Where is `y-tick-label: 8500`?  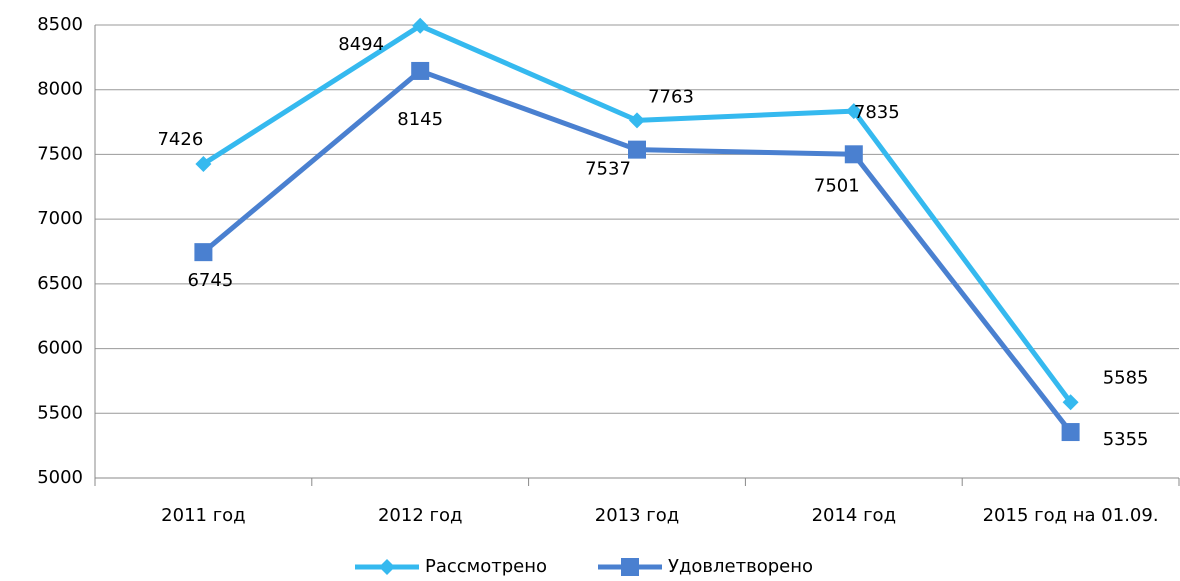
y-tick-label: 8500 is located at coordinates (60, 24).